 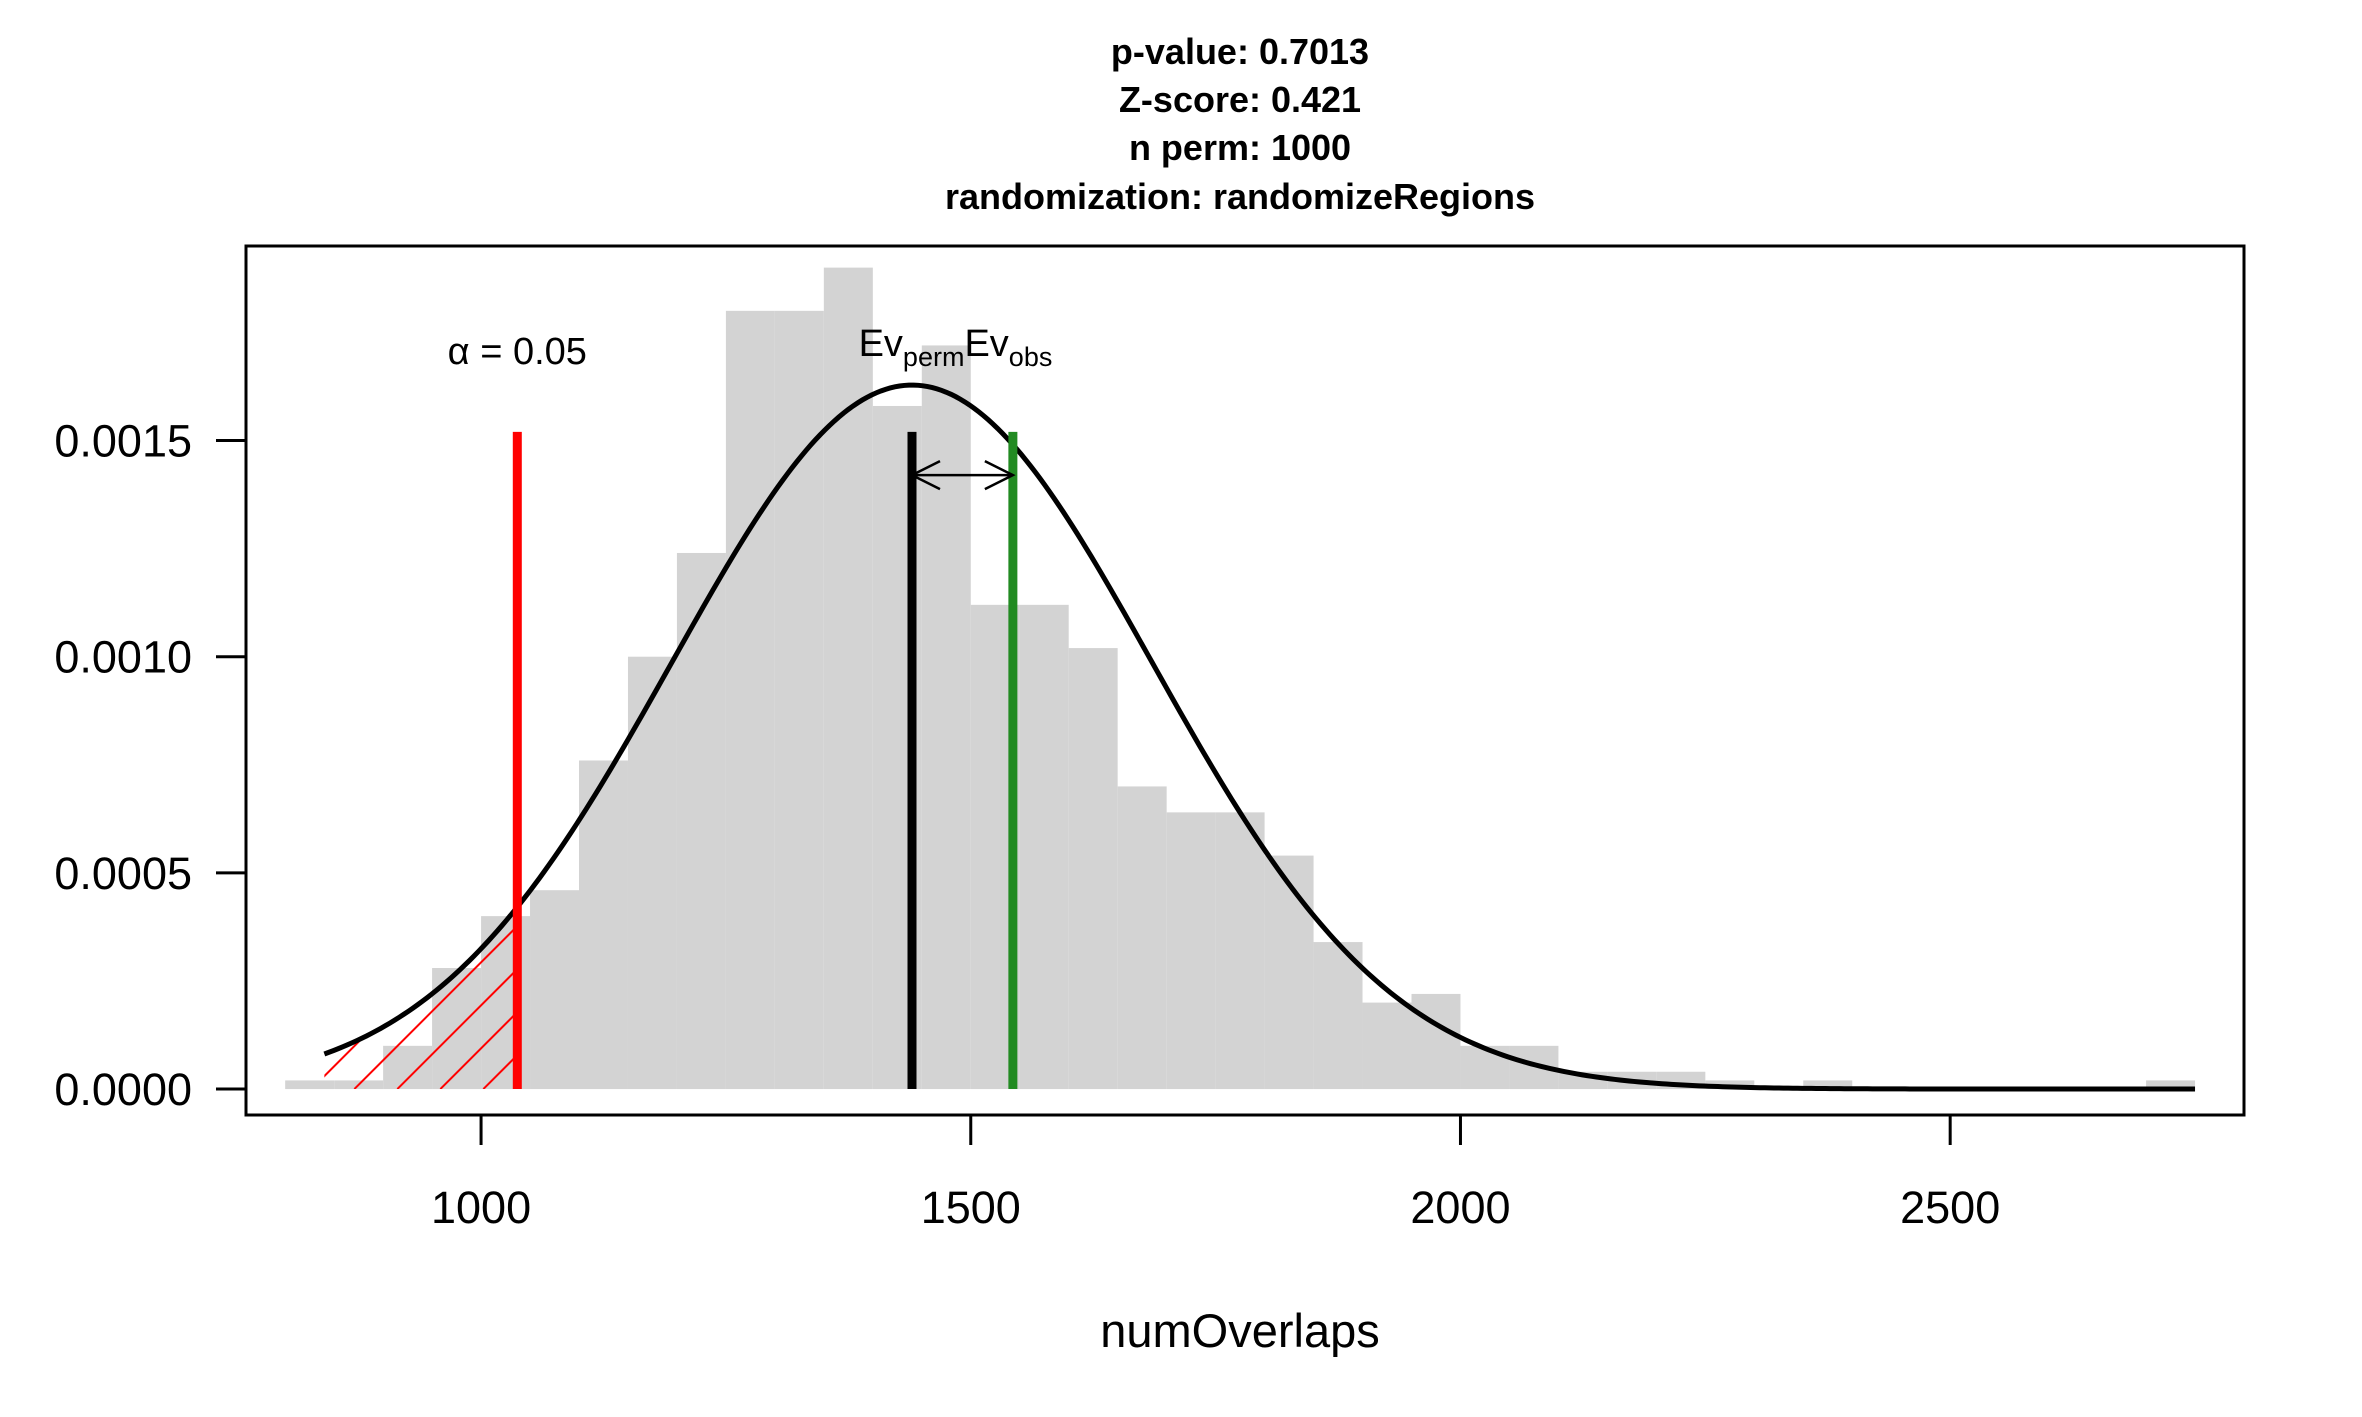 What do you see at coordinates (1240, 196) in the screenshot?
I see `title-line-randomization: randomization: randomizeRegions` at bounding box center [1240, 196].